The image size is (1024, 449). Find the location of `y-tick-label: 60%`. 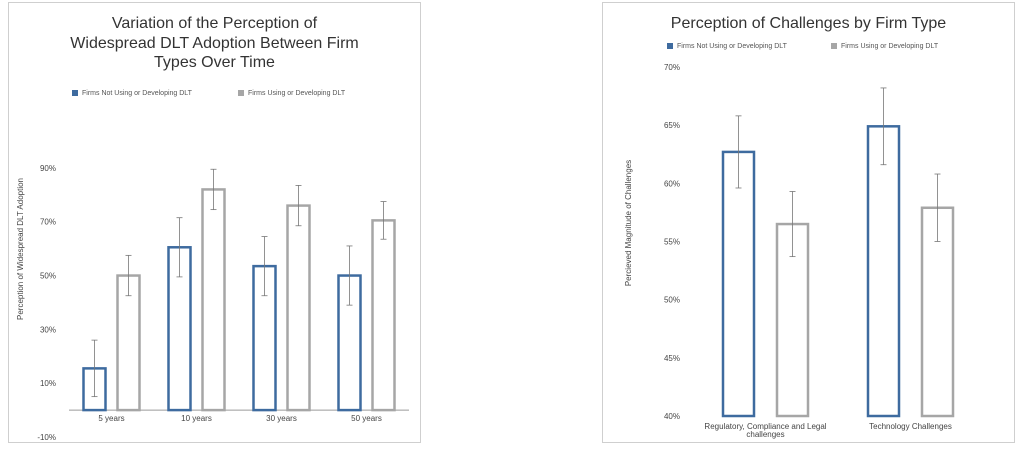

y-tick-label: 60% is located at coordinates (672, 183).